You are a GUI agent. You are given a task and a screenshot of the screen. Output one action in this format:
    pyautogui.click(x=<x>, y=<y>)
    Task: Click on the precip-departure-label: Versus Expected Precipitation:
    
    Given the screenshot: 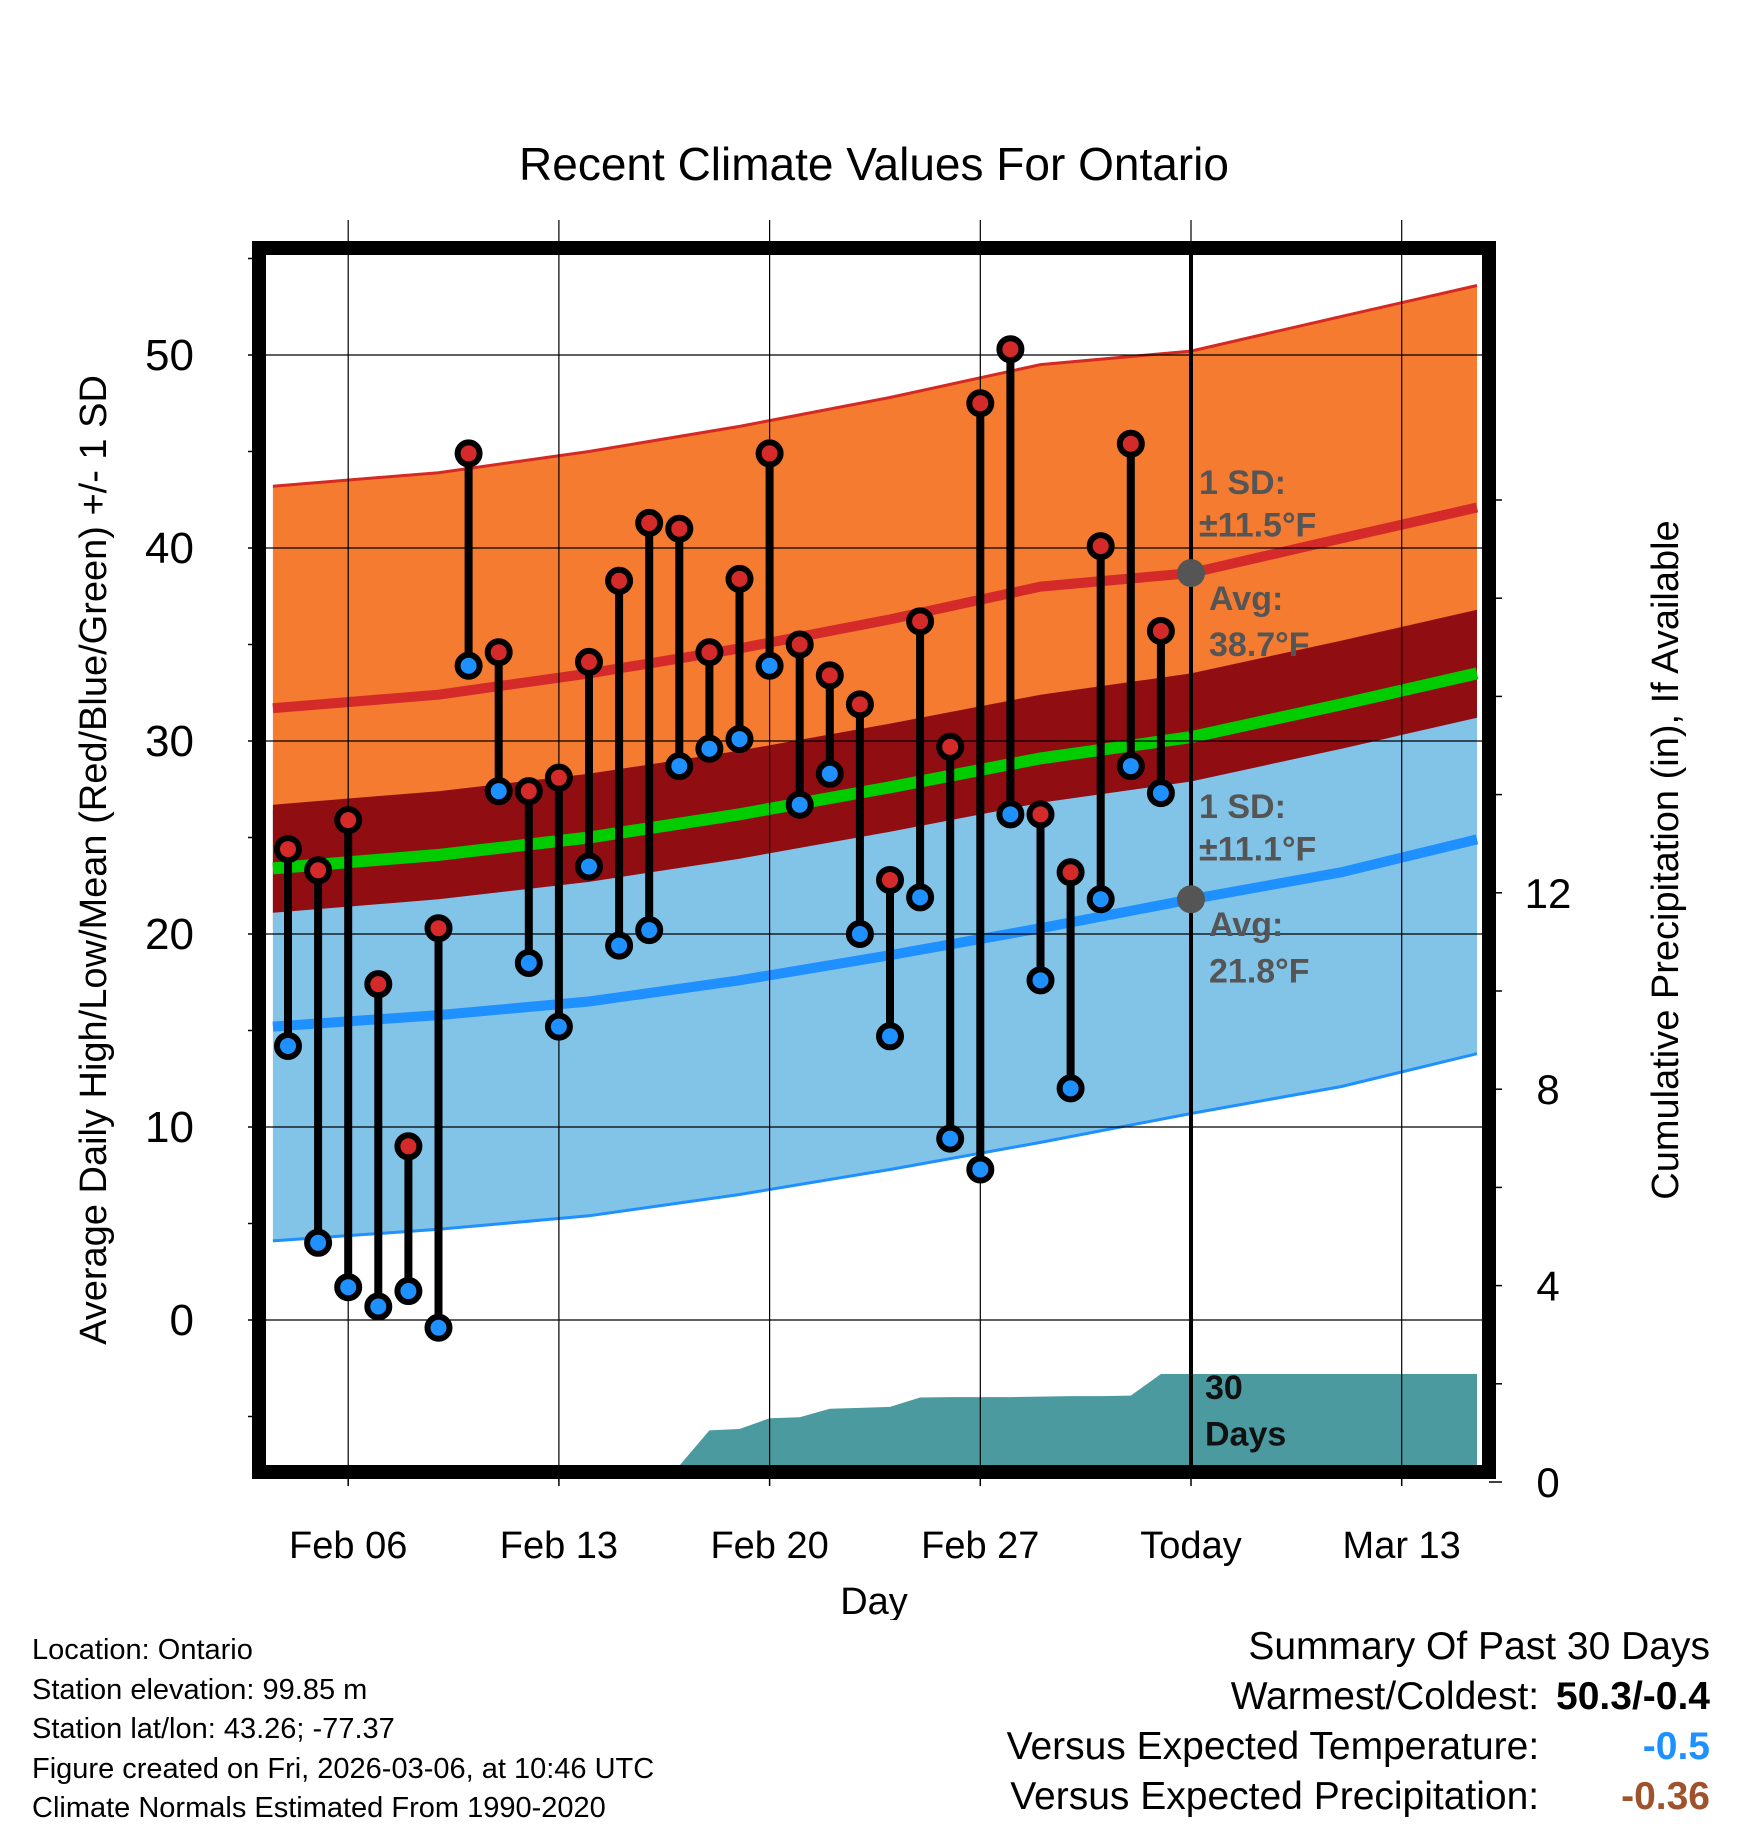 What is the action you would take?
    pyautogui.click(x=1275, y=1796)
    